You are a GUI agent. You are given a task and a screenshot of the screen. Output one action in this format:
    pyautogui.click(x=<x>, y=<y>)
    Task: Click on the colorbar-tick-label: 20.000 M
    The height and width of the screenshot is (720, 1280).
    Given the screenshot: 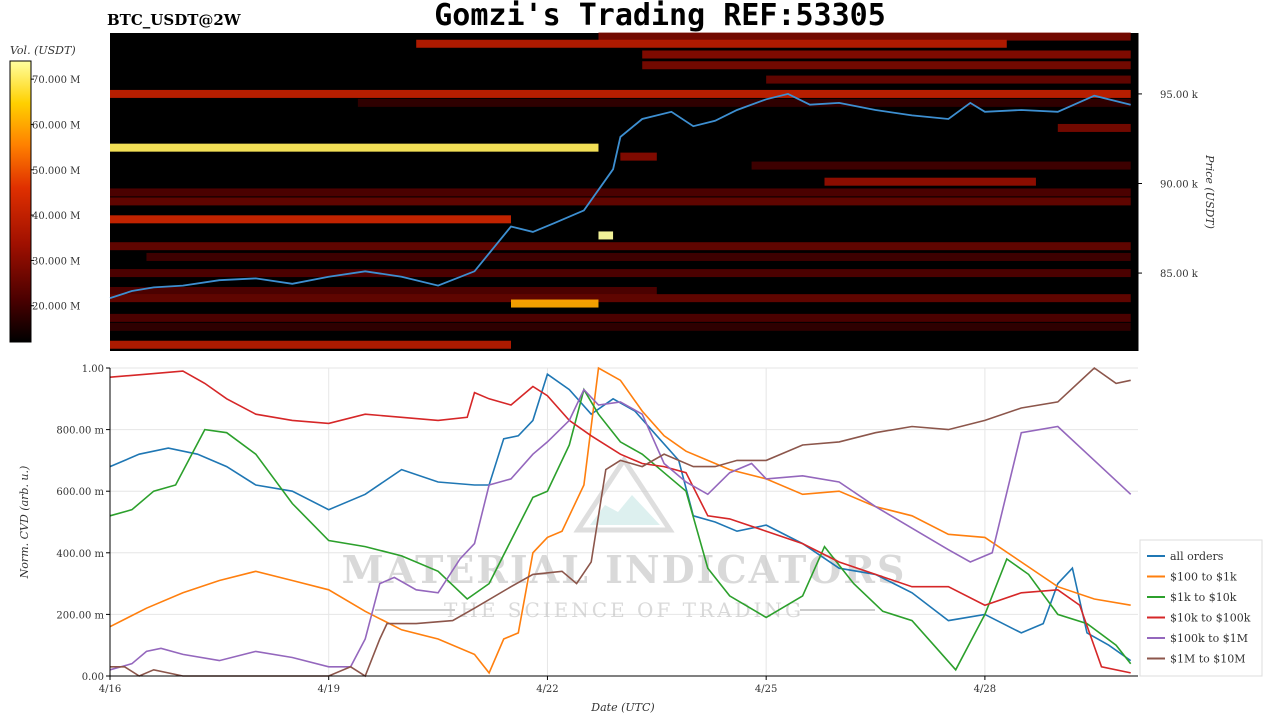 What is the action you would take?
    pyautogui.click(x=56, y=307)
    